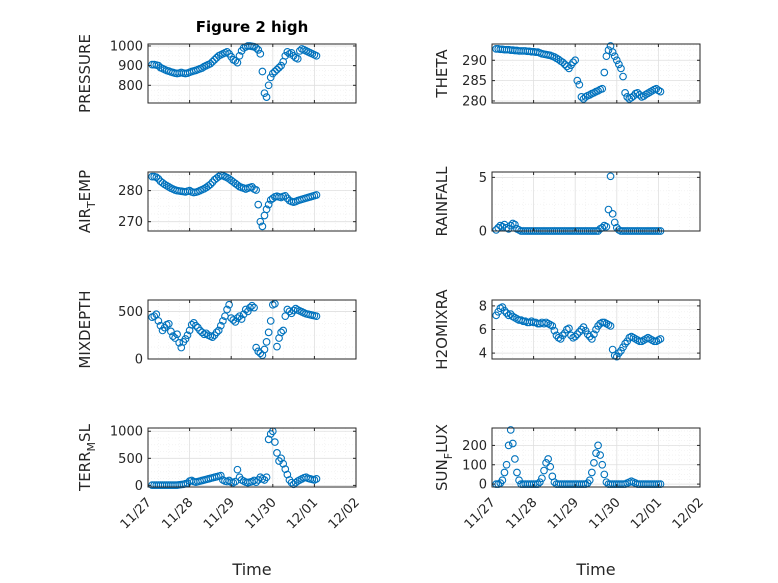 The height and width of the screenshot is (583, 778). Describe the element at coordinates (130, 222) in the screenshot. I see `y-tick-label: 270` at that location.